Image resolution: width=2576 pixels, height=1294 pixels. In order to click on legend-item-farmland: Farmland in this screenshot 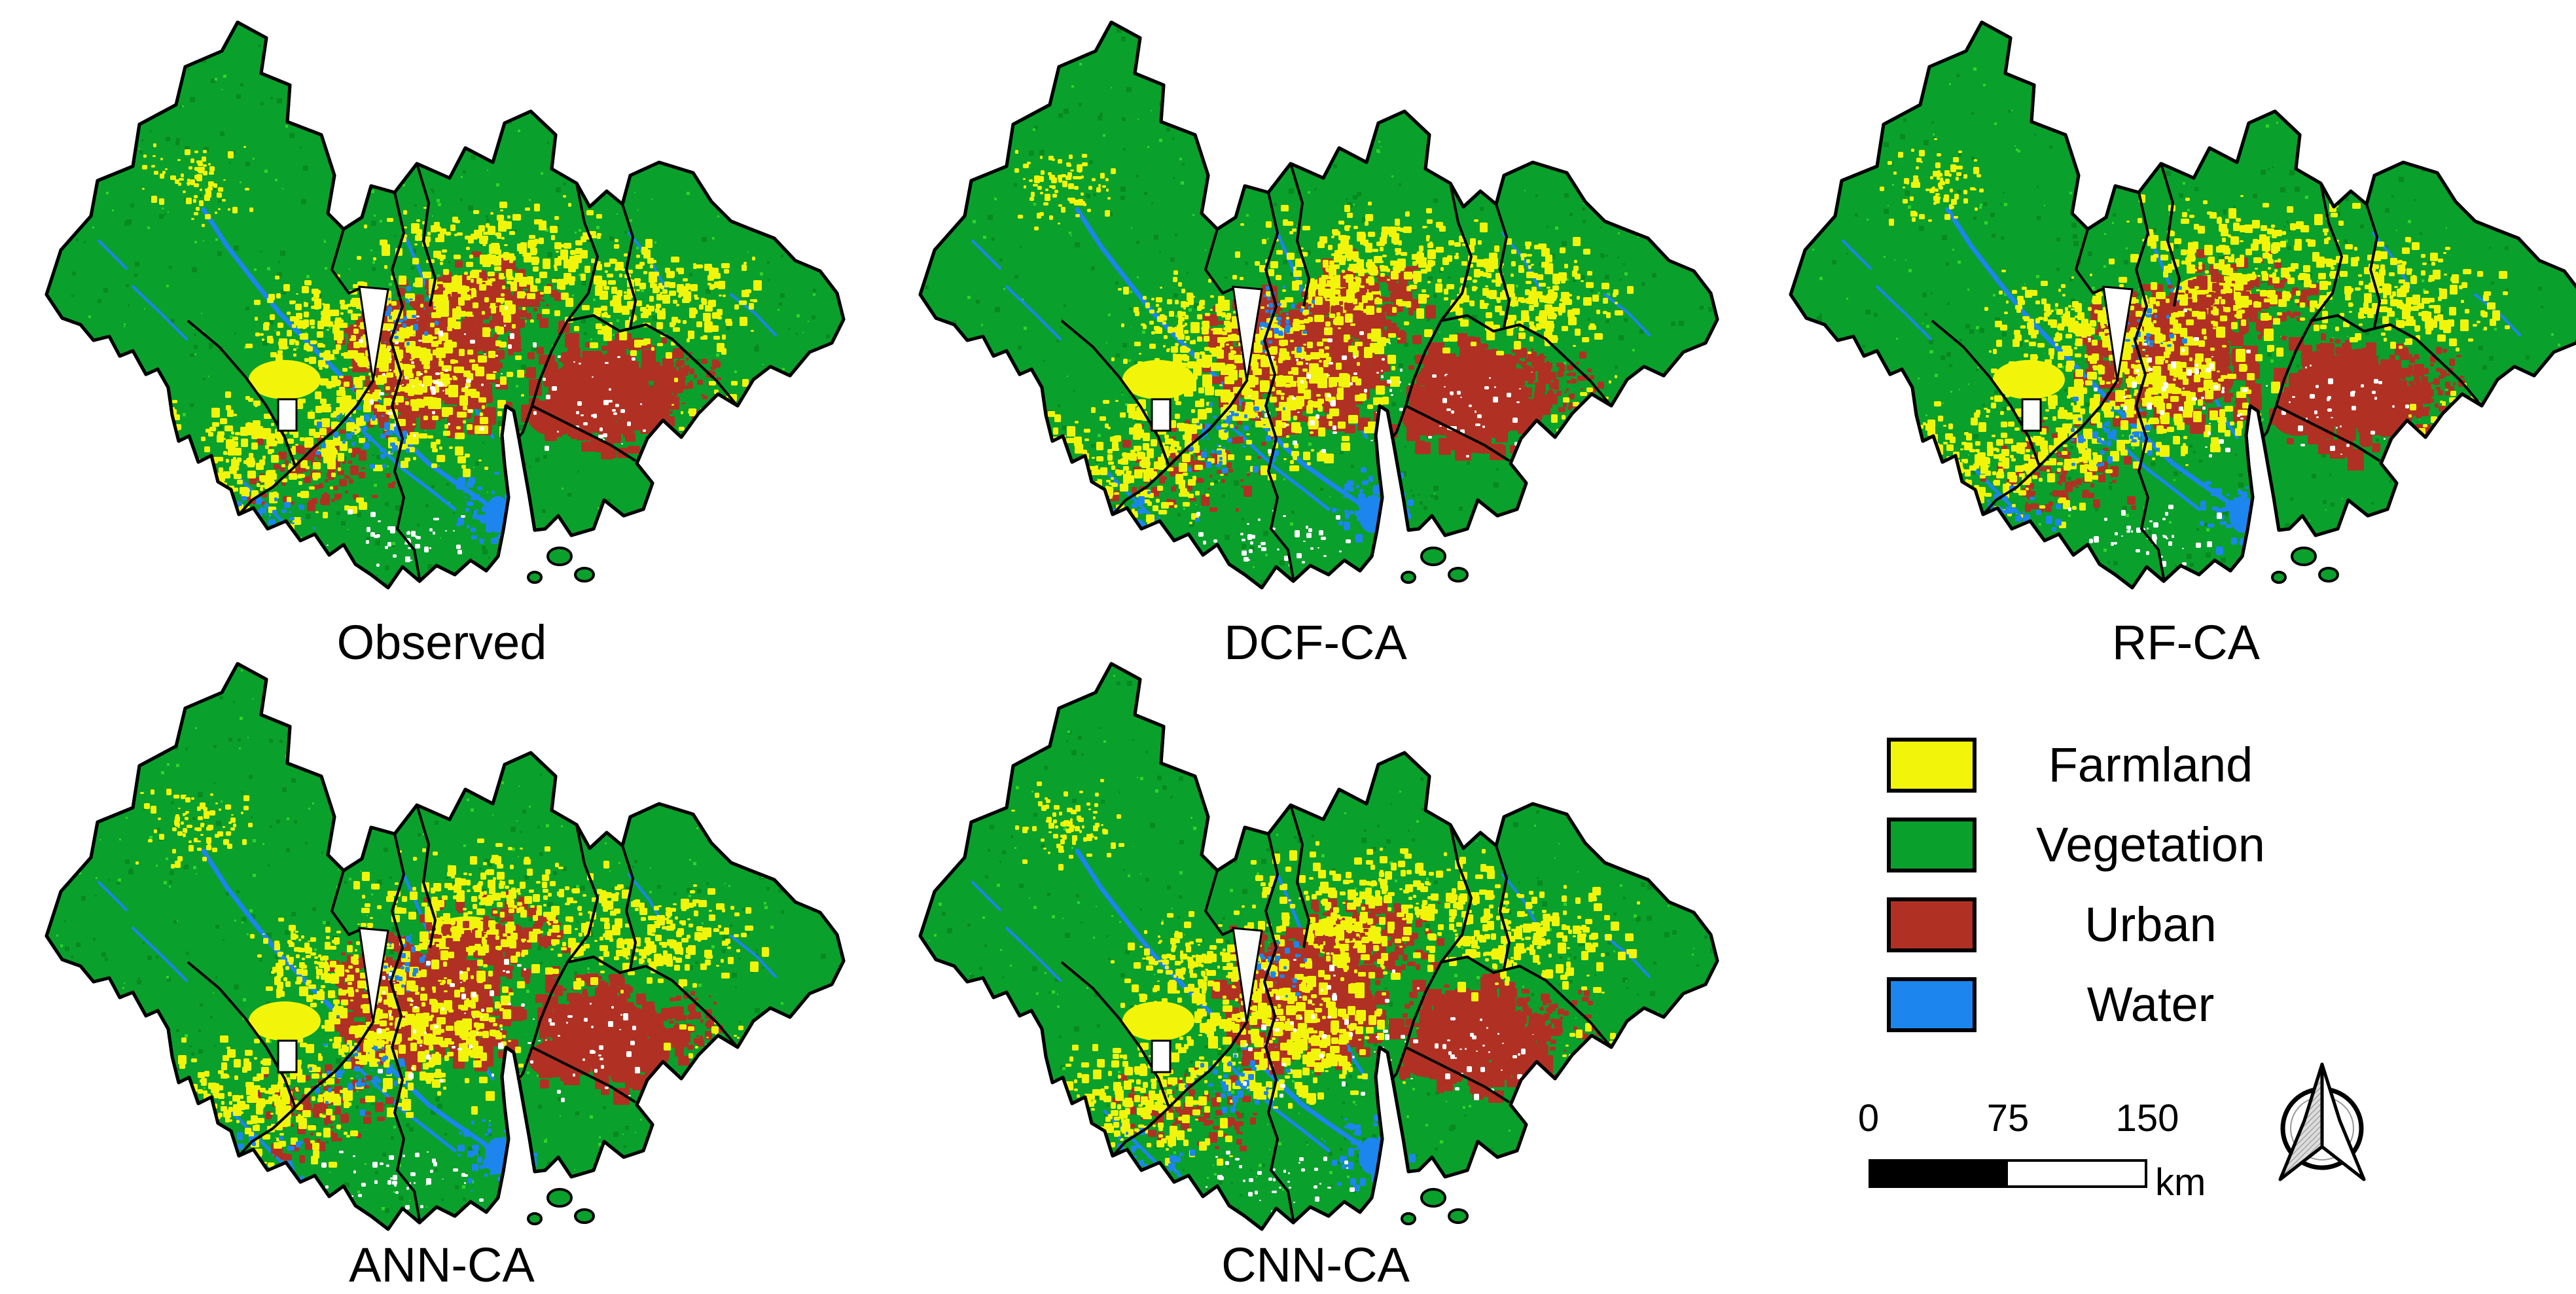, I will do `click(2094, 765)`.